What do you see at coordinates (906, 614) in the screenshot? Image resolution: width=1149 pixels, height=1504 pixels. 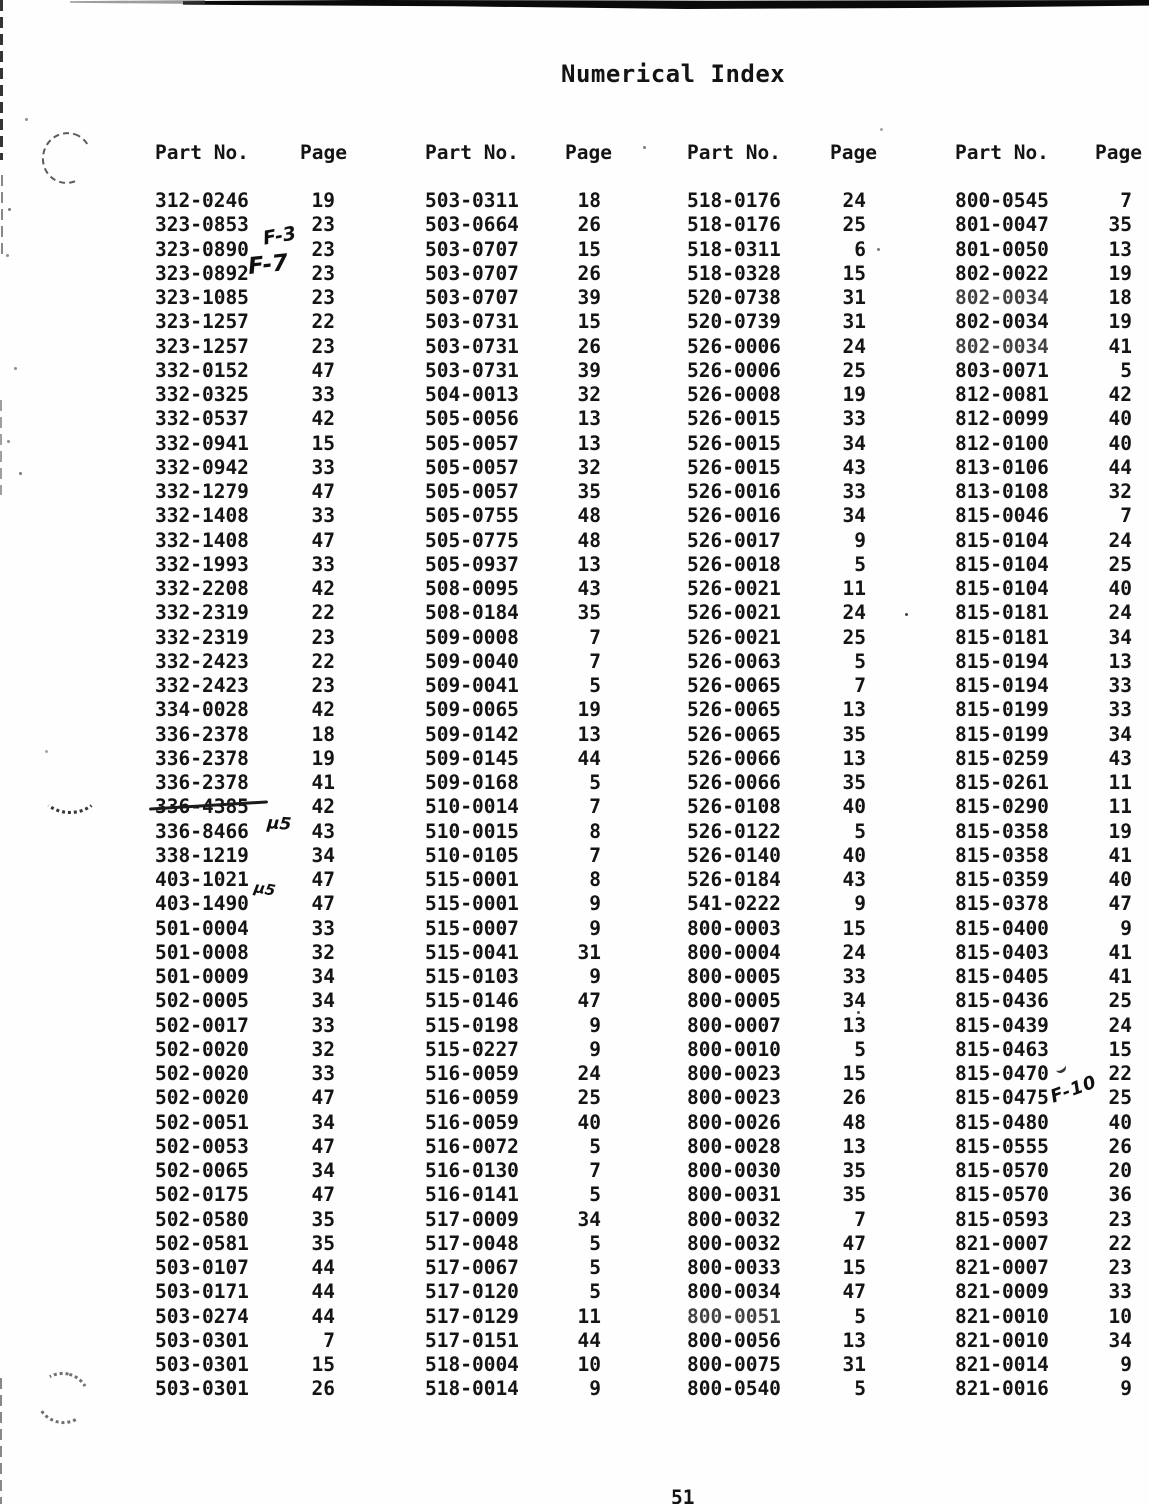 I see `scan-speckle` at bounding box center [906, 614].